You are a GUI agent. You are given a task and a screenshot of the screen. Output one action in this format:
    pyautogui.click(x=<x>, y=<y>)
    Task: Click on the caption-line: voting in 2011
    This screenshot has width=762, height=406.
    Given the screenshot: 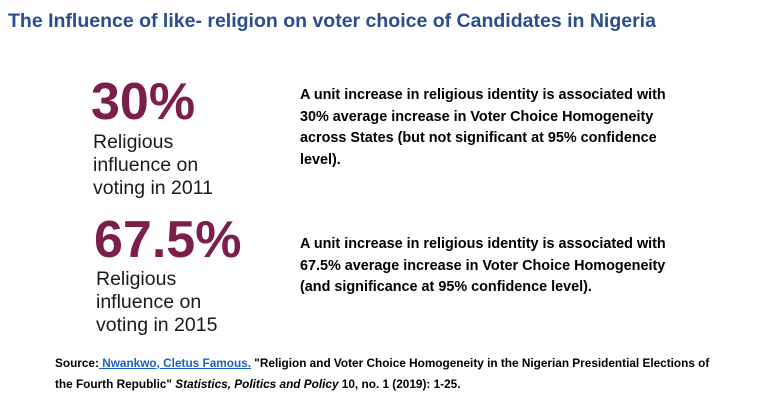 What is the action you would take?
    pyautogui.click(x=153, y=188)
    